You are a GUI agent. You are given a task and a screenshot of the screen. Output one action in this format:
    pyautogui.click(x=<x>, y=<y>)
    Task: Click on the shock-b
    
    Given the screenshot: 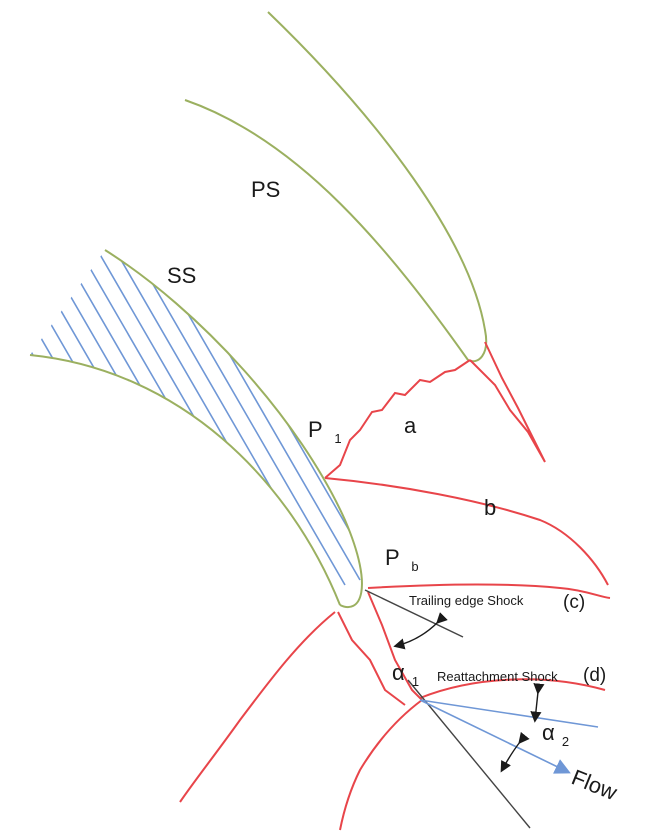 What is the action you would take?
    pyautogui.click(x=466, y=531)
    